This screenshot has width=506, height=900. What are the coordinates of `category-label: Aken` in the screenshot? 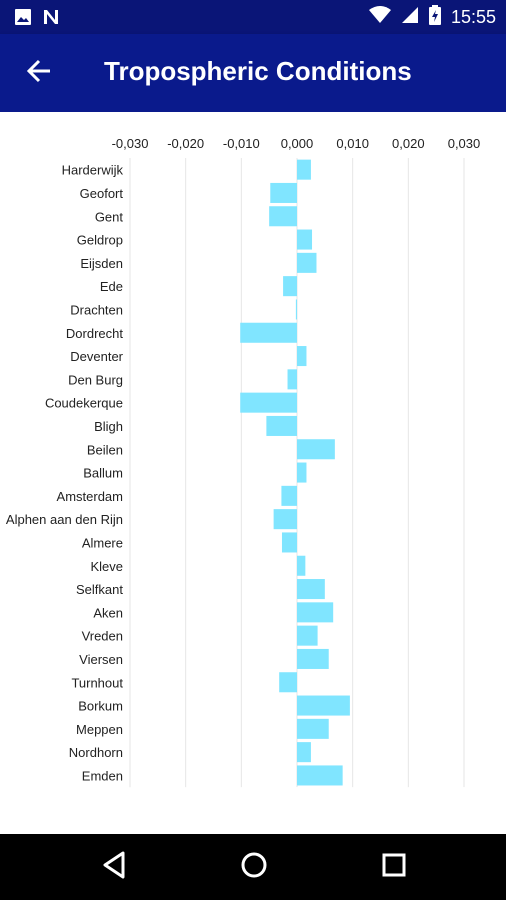 It's located at (108, 612).